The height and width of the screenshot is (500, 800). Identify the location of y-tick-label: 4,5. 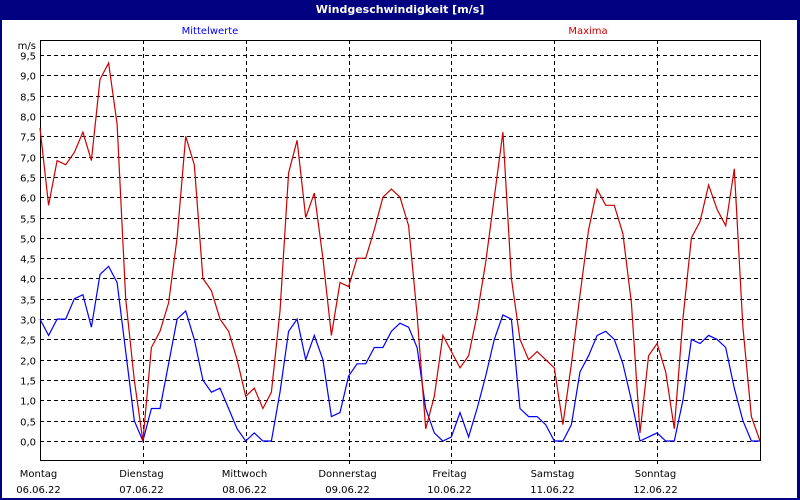
(28, 260).